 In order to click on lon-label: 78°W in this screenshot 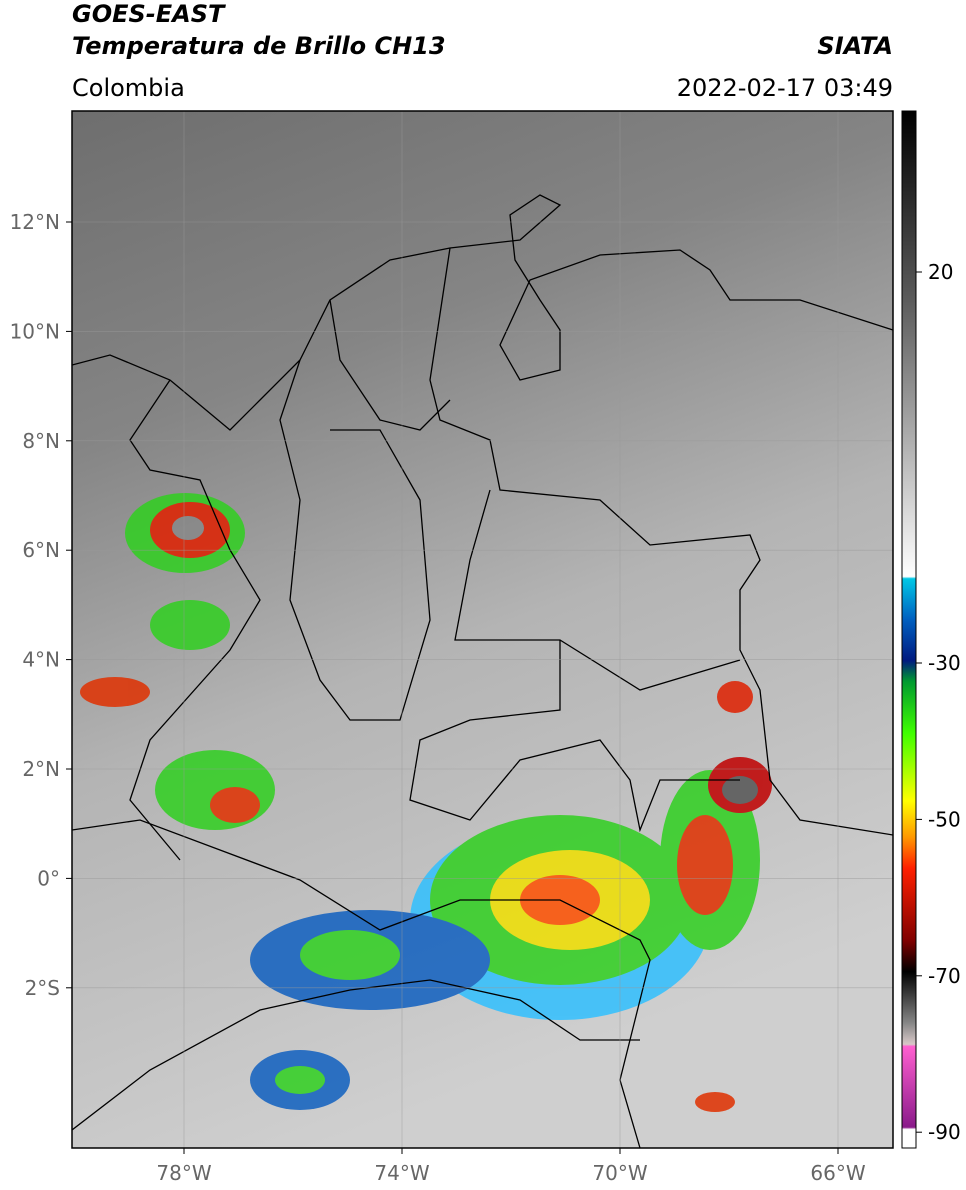, I will do `click(183, 1173)`.